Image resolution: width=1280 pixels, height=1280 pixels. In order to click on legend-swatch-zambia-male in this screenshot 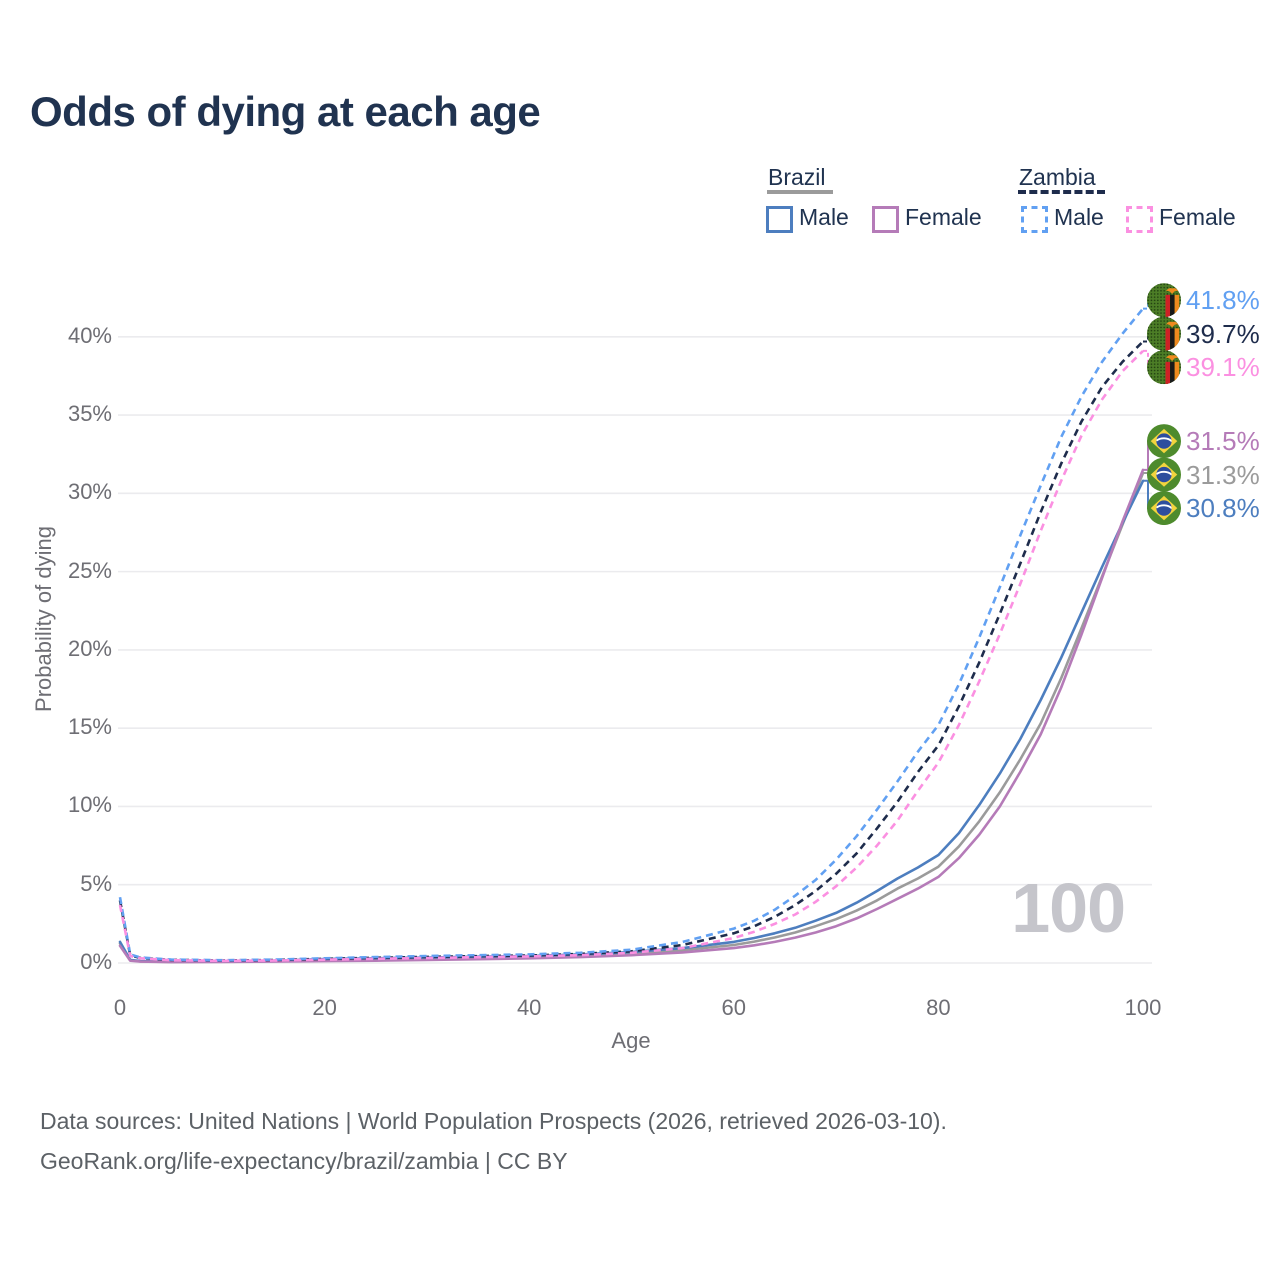, I will do `click(1034, 219)`.